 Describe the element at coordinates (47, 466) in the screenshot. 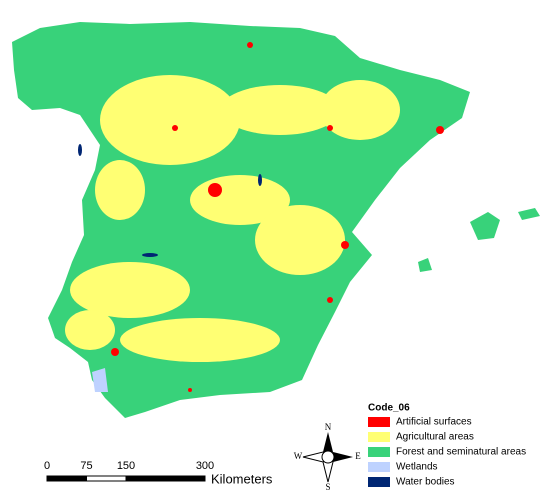

I see `scale-tick-label: 0` at that location.